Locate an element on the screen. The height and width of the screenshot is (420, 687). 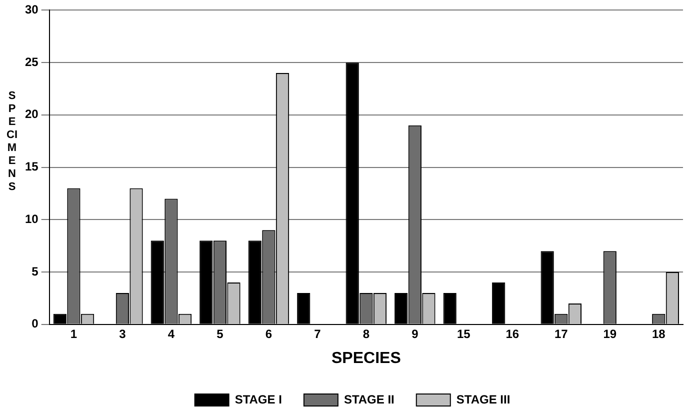
x-tick-label: 6 is located at coordinates (268, 333).